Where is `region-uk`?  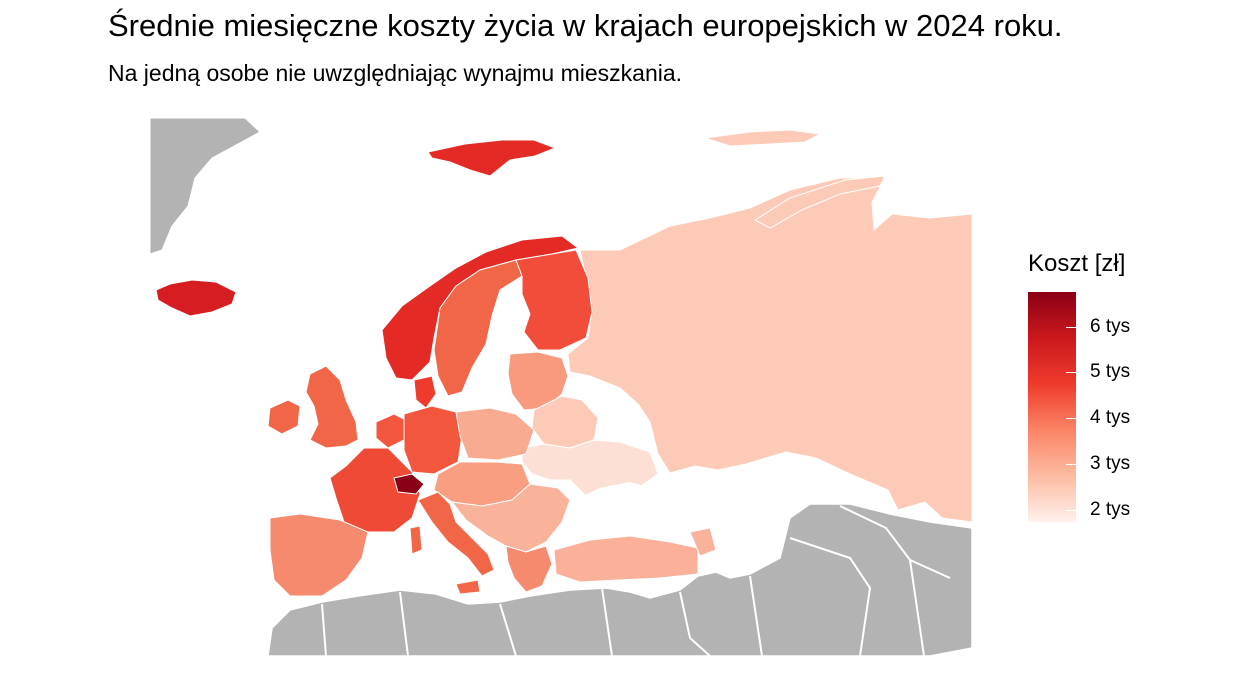 region-uk is located at coordinates (332, 407).